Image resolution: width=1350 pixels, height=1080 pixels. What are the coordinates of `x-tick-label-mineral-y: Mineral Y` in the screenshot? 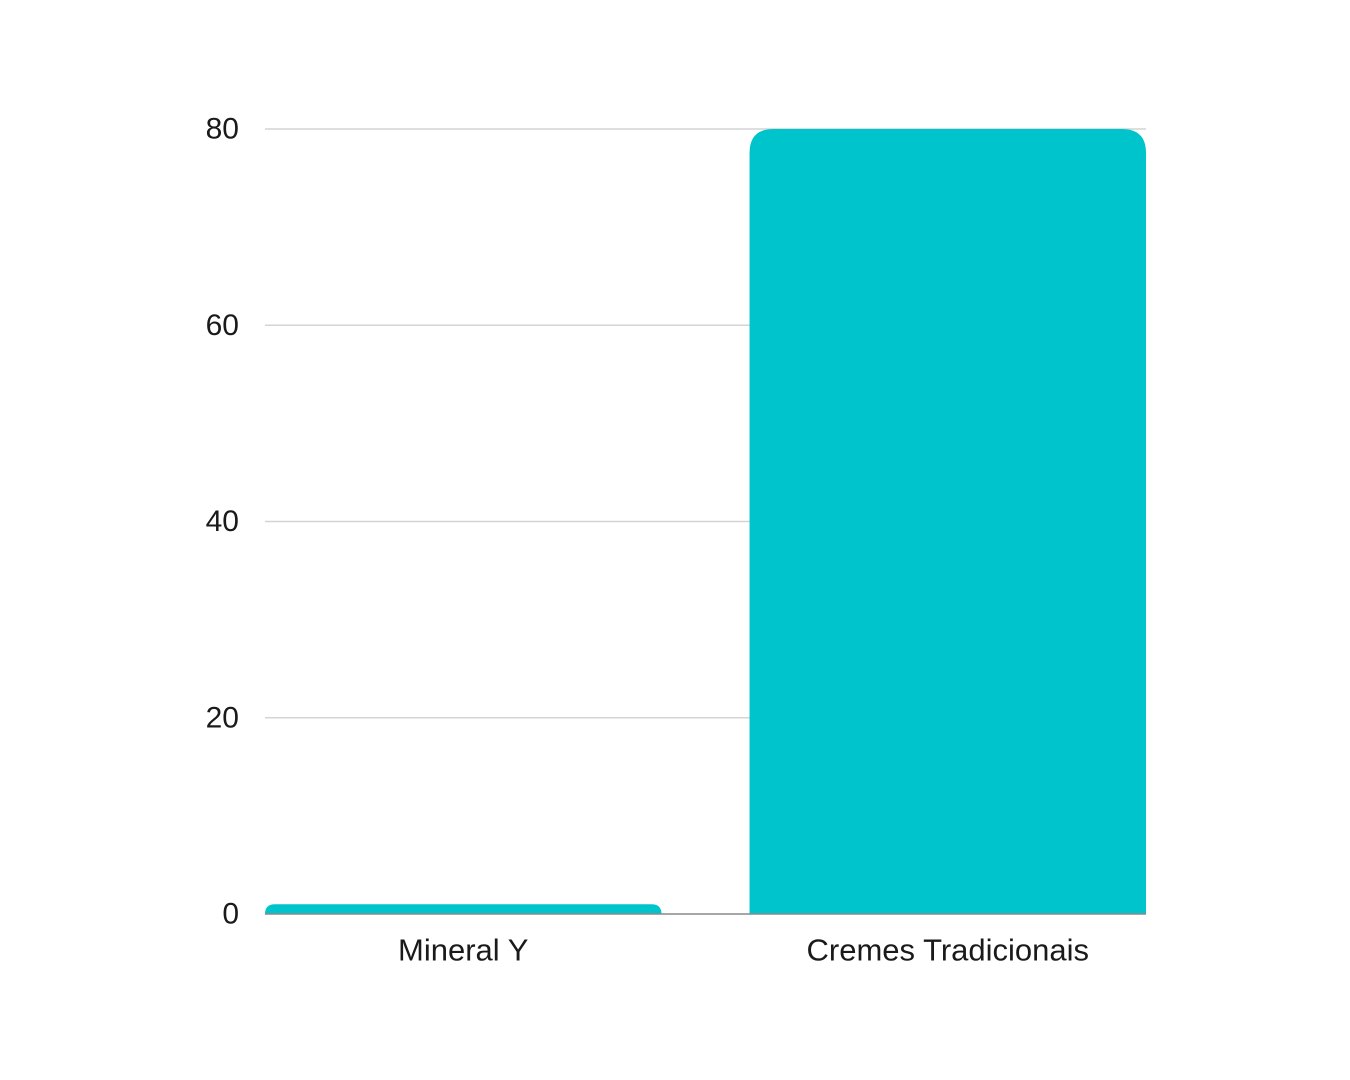 It's located at (463, 950).